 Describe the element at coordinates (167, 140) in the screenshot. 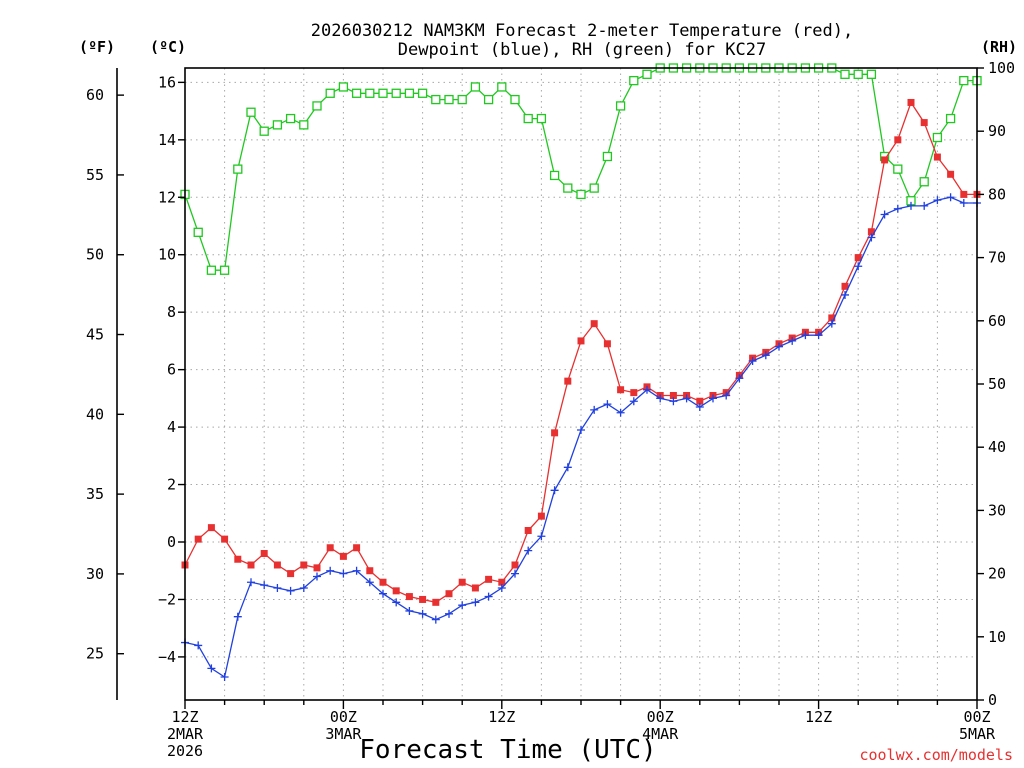

I see `celsius-tick-label: 14` at that location.